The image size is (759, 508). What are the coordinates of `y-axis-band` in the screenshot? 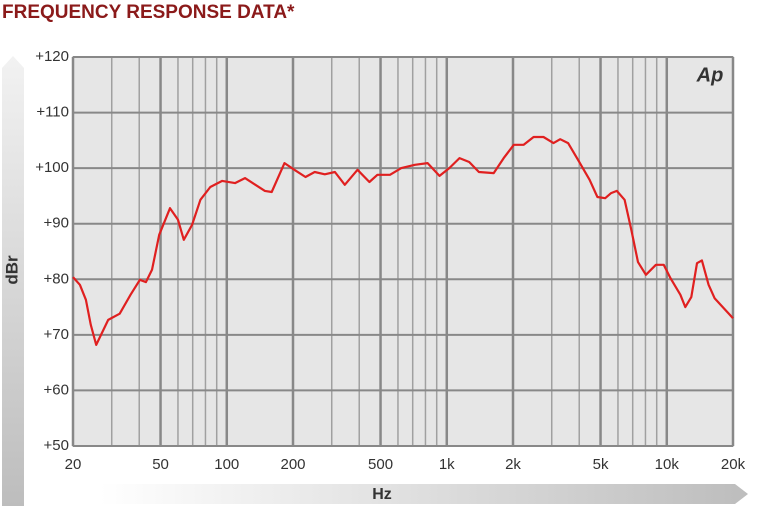 It's located at (13, 281).